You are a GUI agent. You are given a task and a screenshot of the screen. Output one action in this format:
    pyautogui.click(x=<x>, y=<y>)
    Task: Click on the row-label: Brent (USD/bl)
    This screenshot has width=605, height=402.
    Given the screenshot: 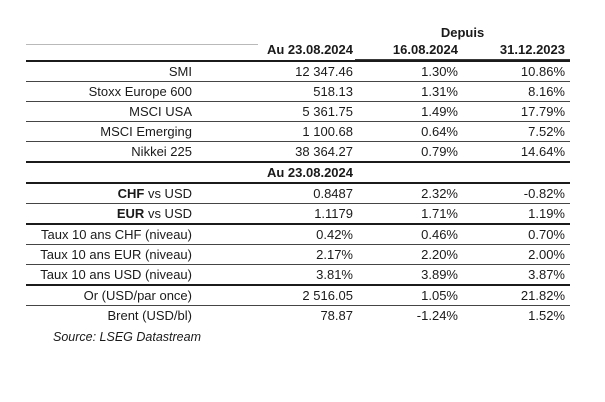 What is the action you would take?
    pyautogui.click(x=149, y=315)
    